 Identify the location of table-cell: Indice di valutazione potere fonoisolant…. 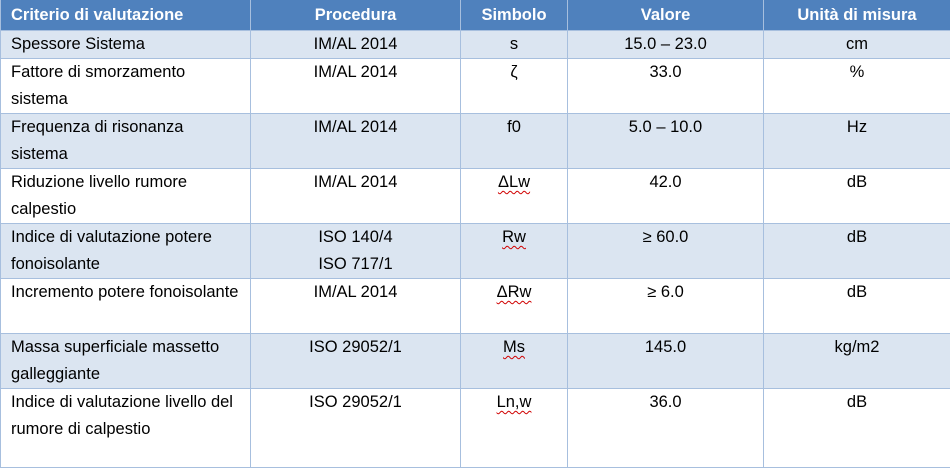
(126, 251).